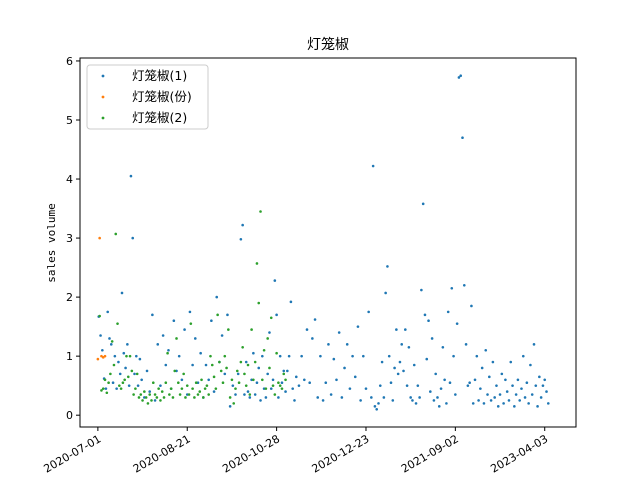 This screenshot has height=480, width=640. What do you see at coordinates (51, 242) in the screenshot?
I see `y-axis-label: sales volume` at bounding box center [51, 242].